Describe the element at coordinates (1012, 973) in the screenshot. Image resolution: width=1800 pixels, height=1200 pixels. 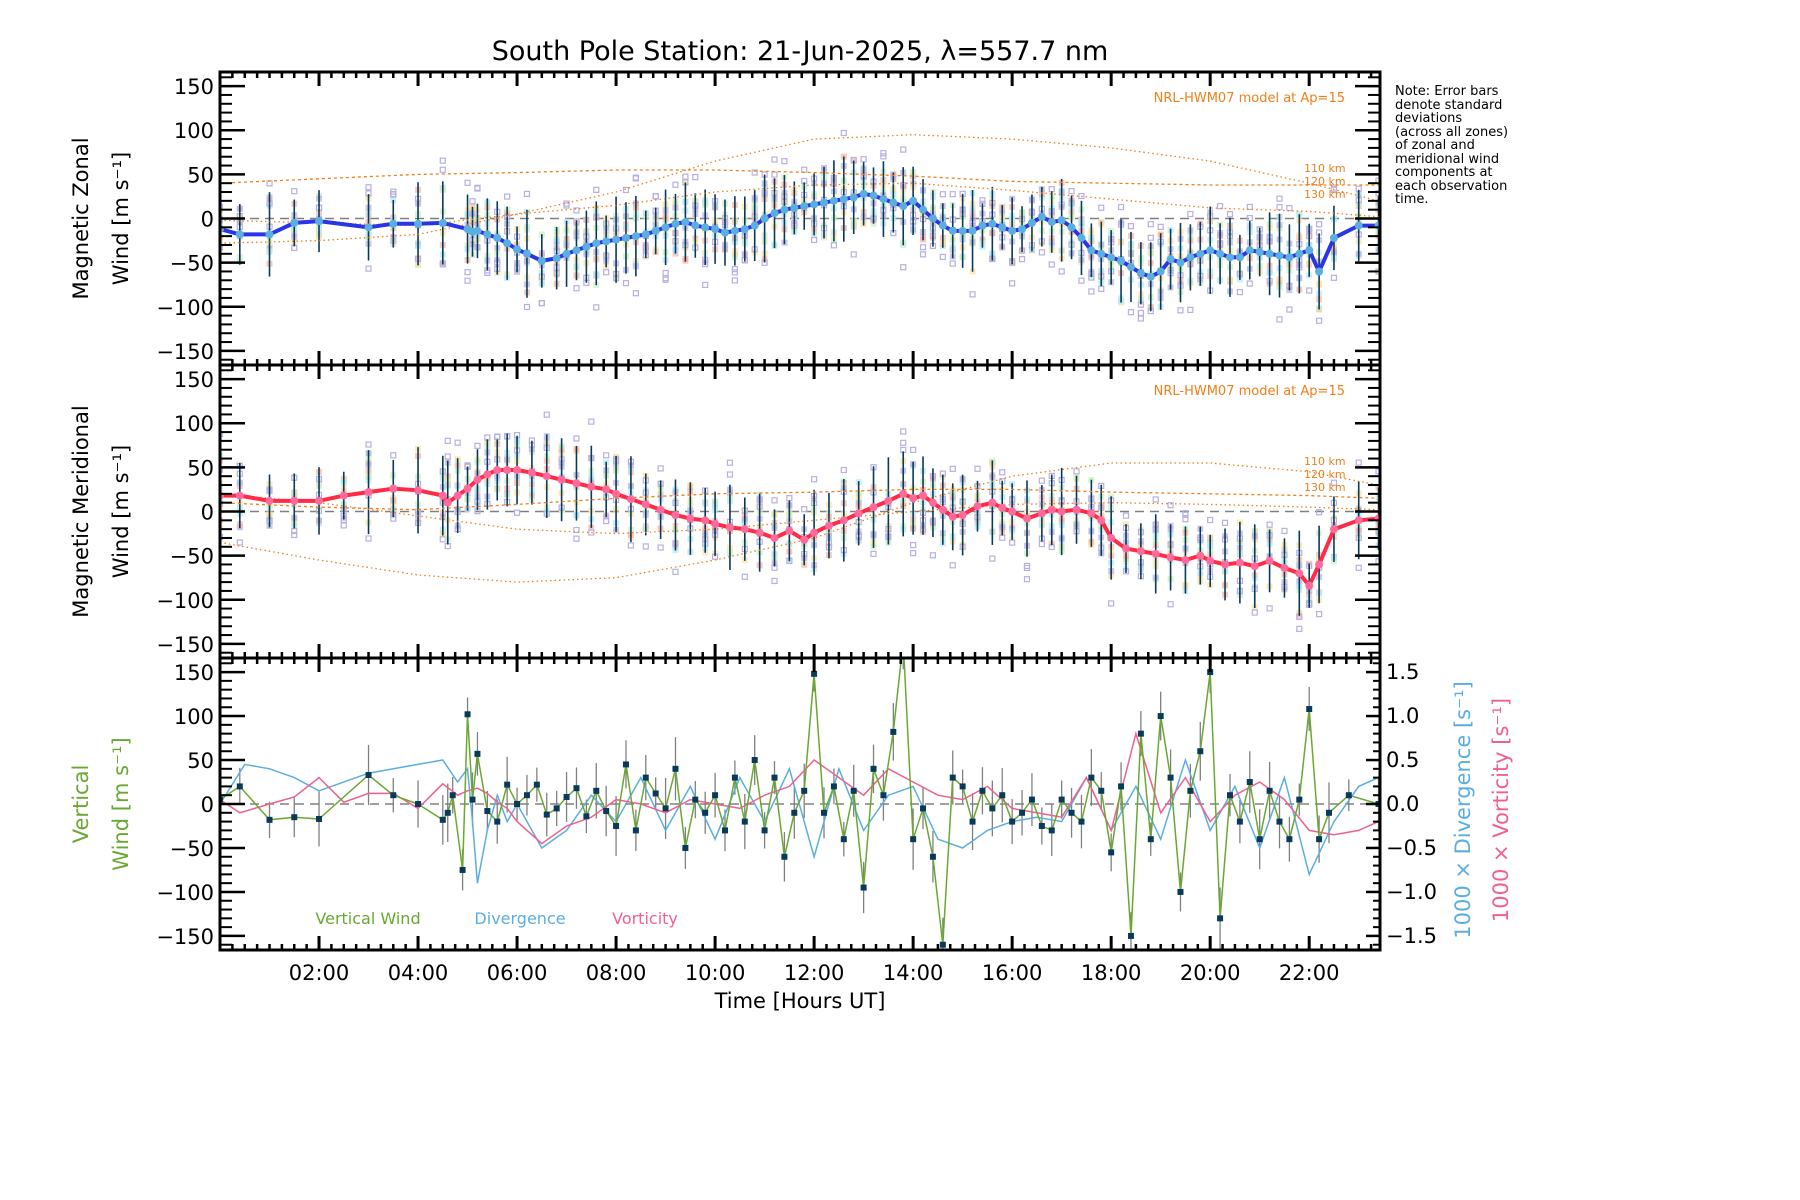
I see `x-tick-label: 16:00` at that location.